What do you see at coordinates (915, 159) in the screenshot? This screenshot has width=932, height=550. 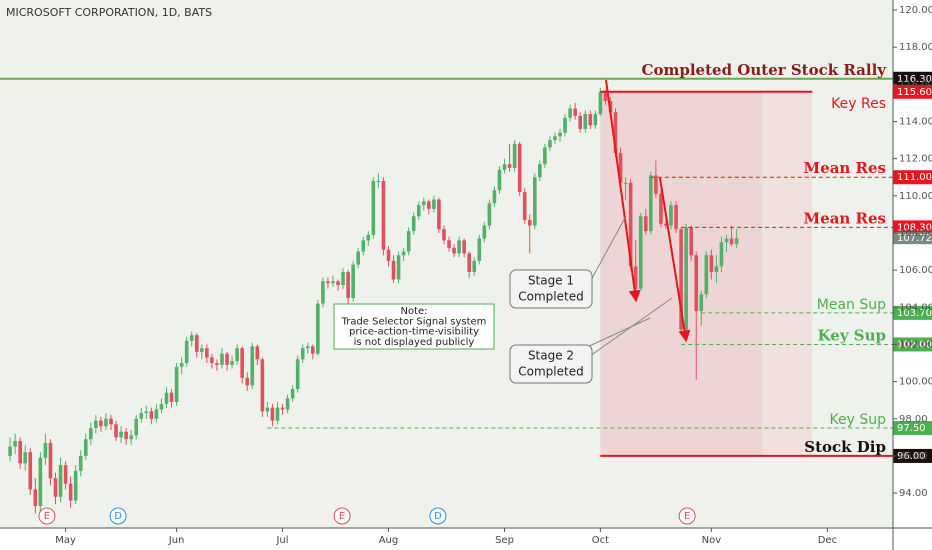 I see `y-tick-label: 112.00` at bounding box center [915, 159].